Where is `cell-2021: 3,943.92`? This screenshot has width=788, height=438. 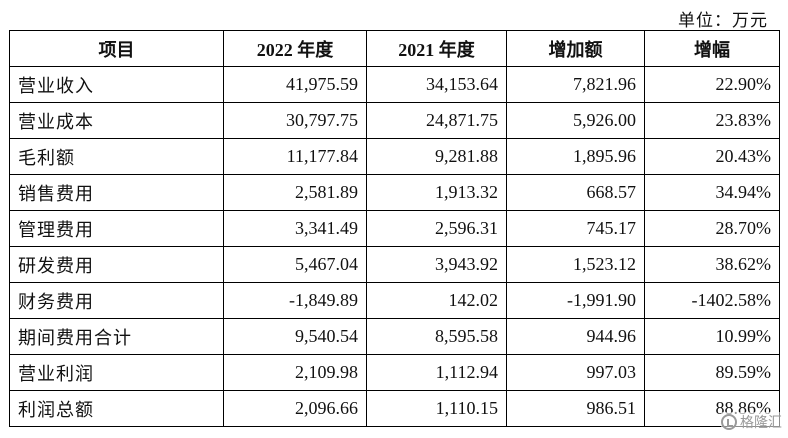 cell-2021: 3,943.92 is located at coordinates (436, 264).